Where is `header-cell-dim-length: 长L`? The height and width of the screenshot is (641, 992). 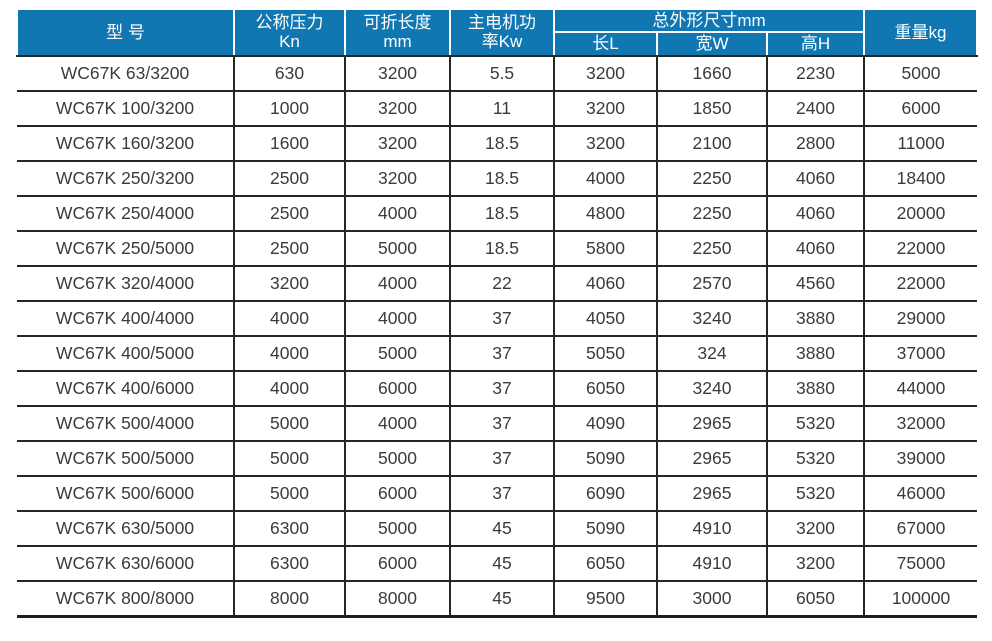 header-cell-dim-length: 长L is located at coordinates (605, 44).